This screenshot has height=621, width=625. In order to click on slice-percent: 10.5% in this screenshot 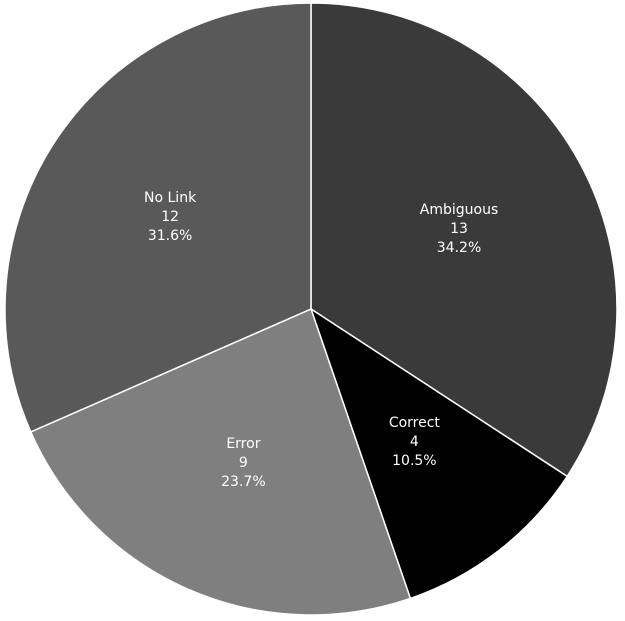, I will do `click(414, 461)`.